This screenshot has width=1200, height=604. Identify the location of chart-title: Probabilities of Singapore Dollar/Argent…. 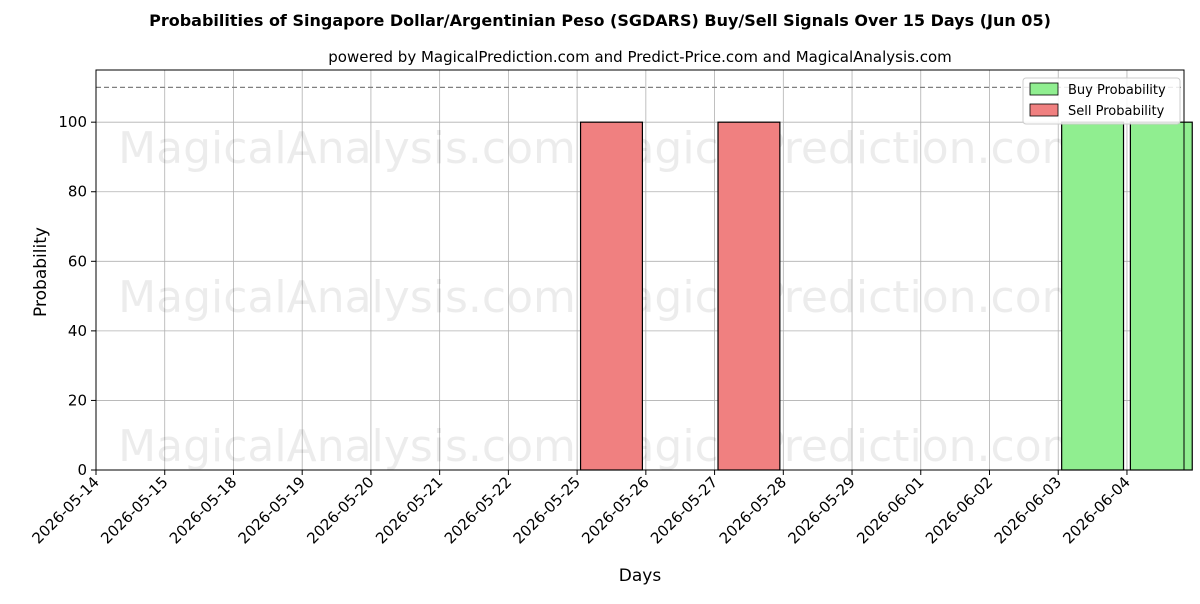
(600, 20).